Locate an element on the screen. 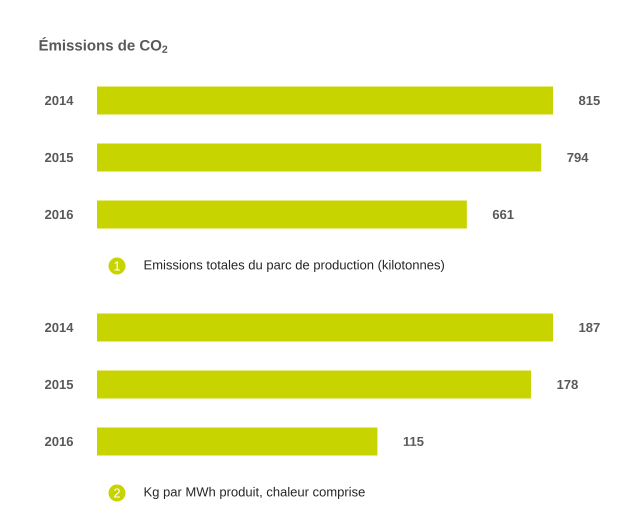 This screenshot has width=619, height=514. text: 2 is located at coordinates (117, 493).